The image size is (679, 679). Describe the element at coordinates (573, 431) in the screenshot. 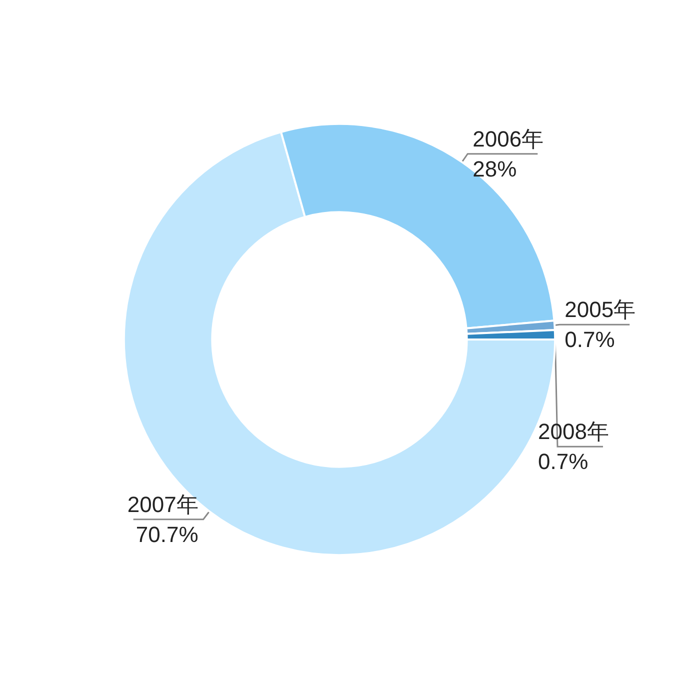

I see `slice-label: 2008年` at that location.